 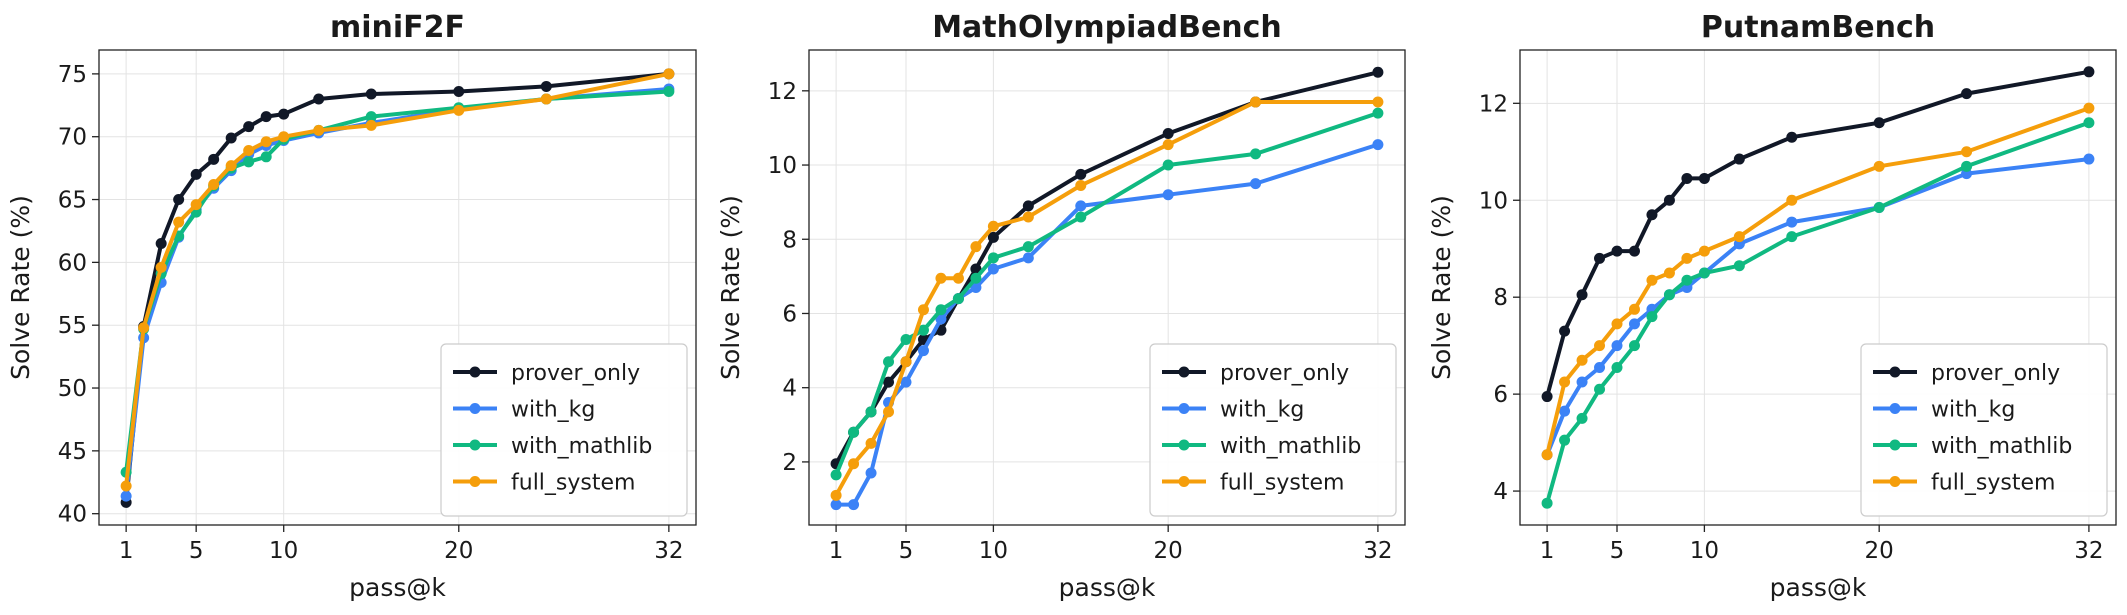 What do you see at coordinates (1818, 27) in the screenshot?
I see `chart-title: PutnamBench` at bounding box center [1818, 27].